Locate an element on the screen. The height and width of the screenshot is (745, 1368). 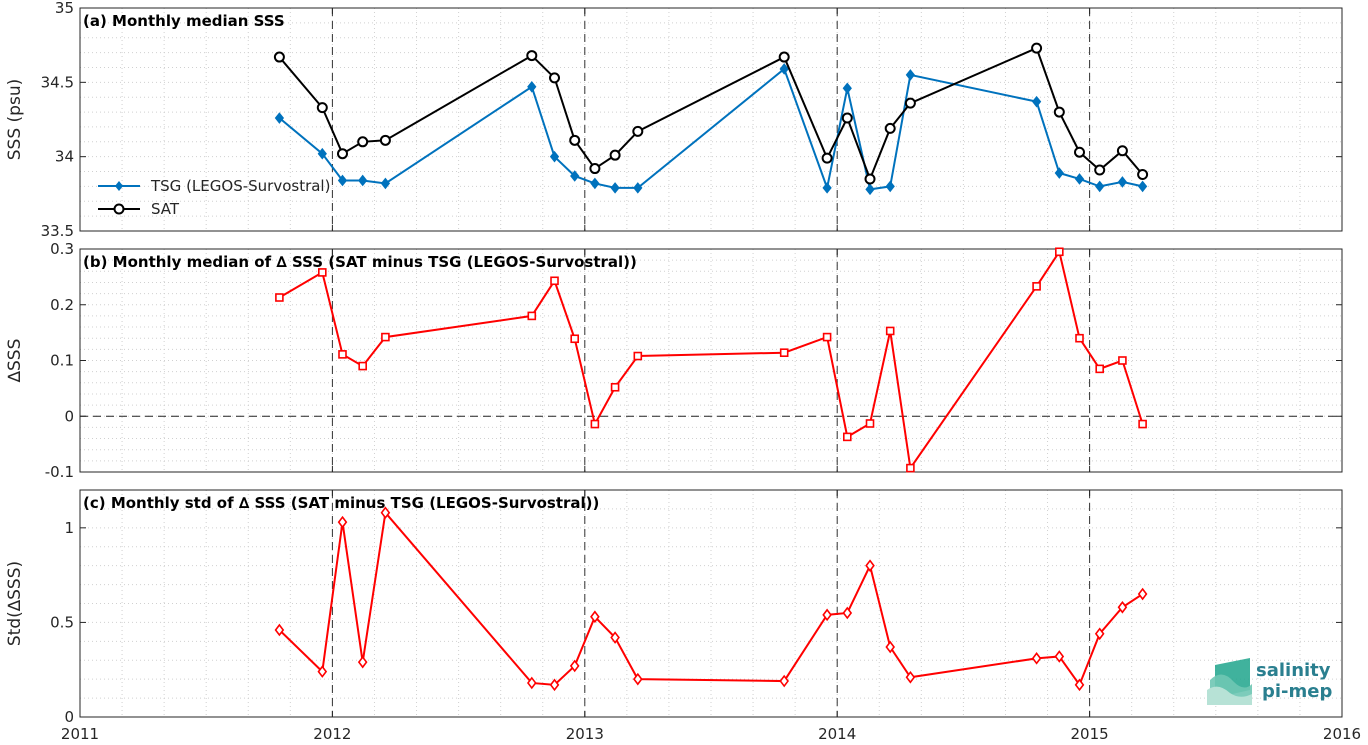
panel-title: (a) Monthly median SSS is located at coordinates (184, 21).